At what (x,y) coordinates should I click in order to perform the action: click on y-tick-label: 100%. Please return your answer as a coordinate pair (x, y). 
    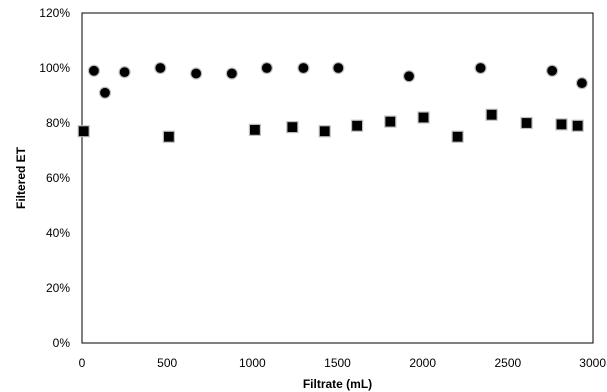
    Looking at the image, I should click on (54, 68).